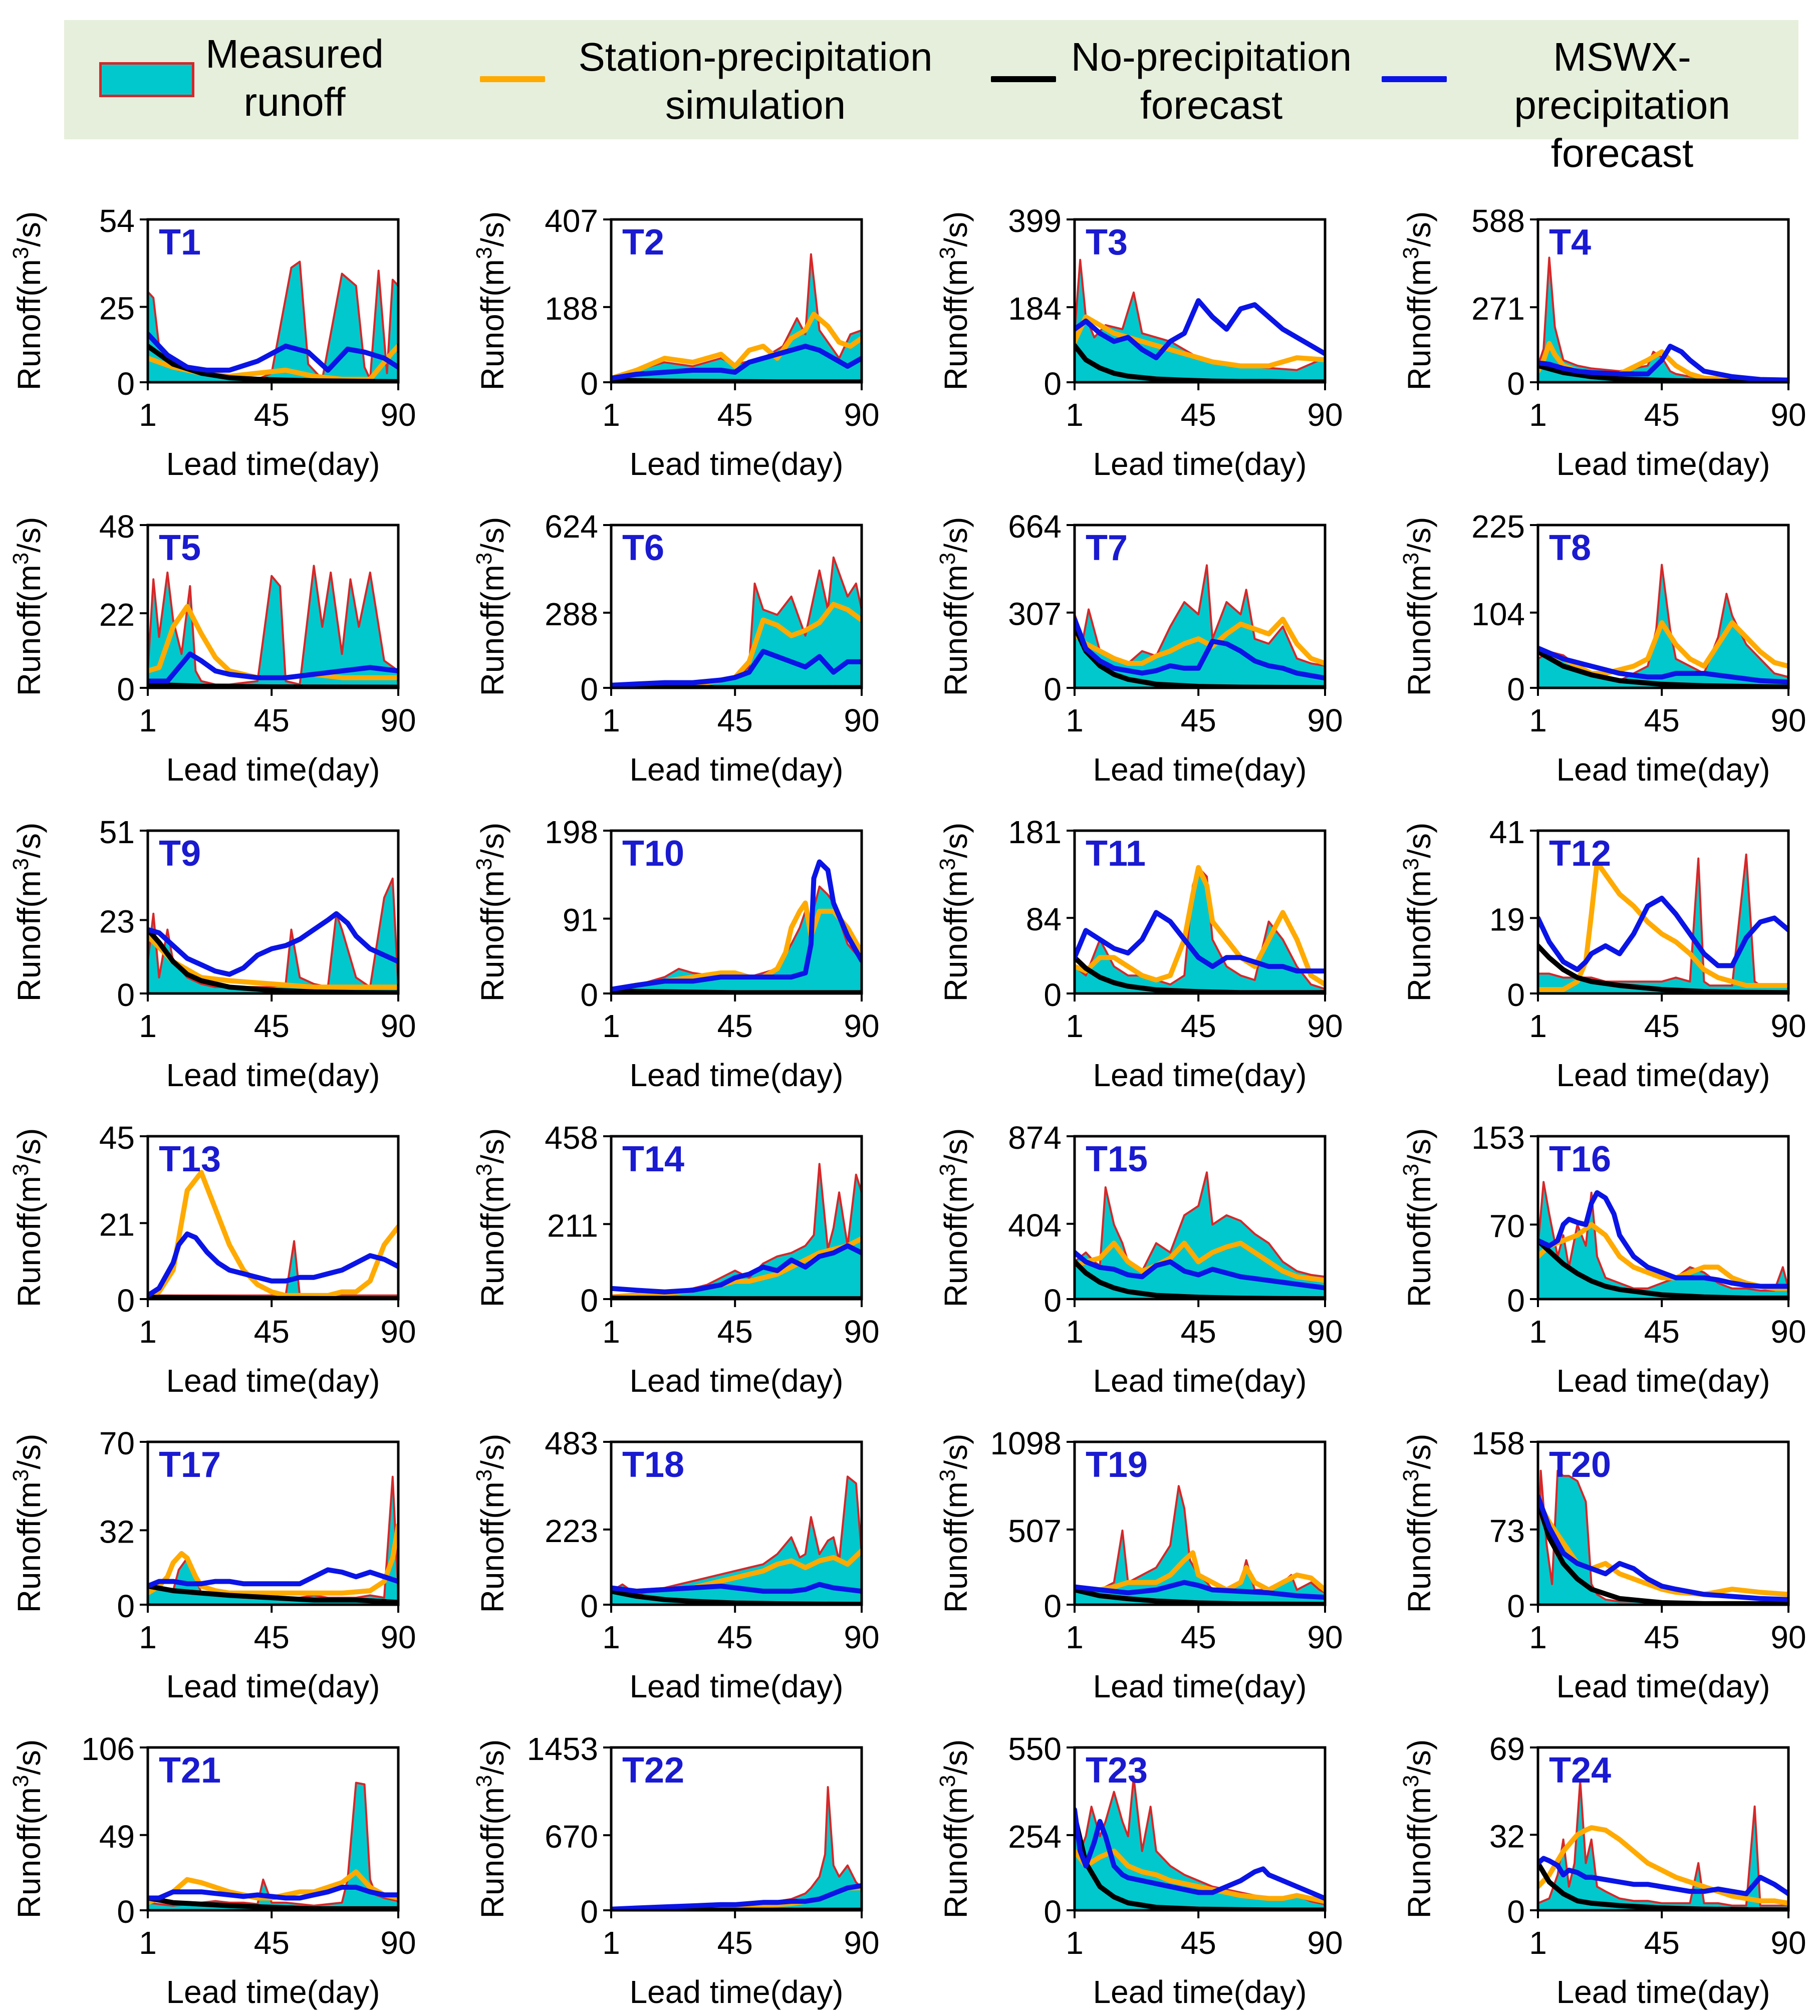  Describe the element at coordinates (491, 912) in the screenshot. I see `y-axis-label-t10: Runoff(m3/s)` at that location.